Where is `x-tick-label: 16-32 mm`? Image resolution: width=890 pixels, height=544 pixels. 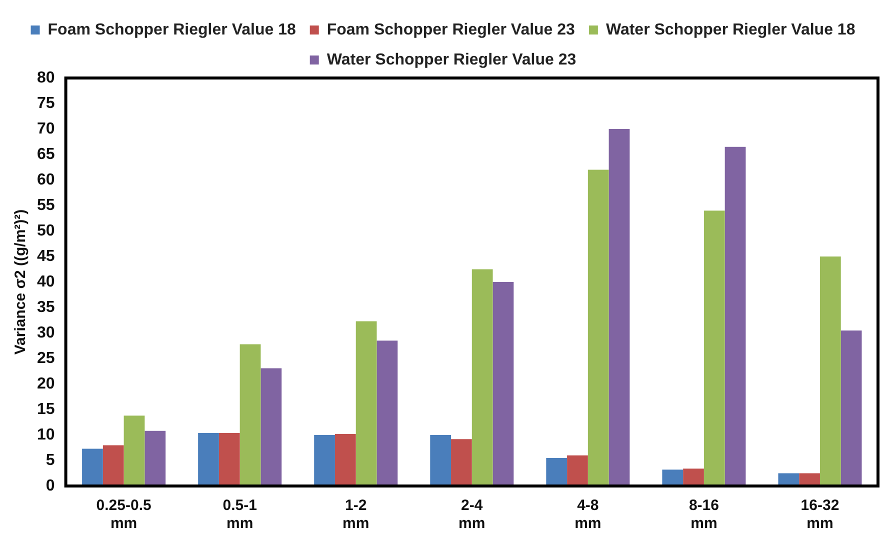 x-tick-label: 16-32 mm is located at coordinates (820, 514).